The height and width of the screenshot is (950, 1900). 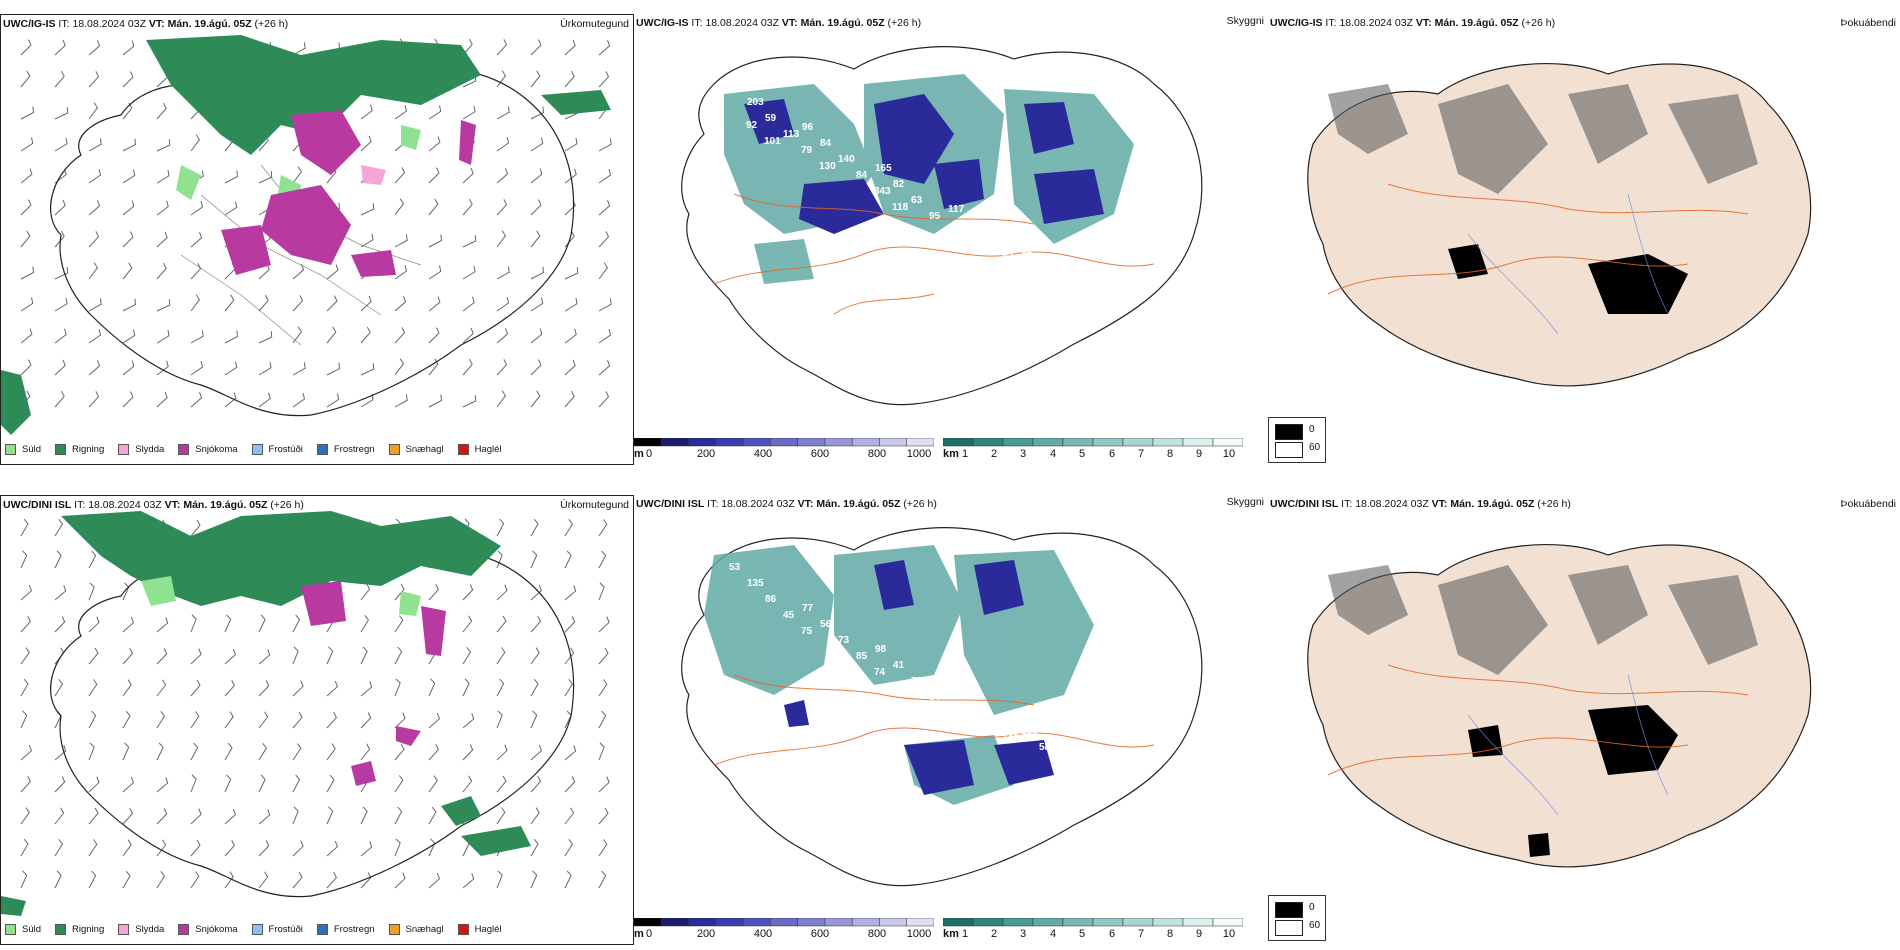 I want to click on visibility-value-label: 110, so click(x=1047, y=266).